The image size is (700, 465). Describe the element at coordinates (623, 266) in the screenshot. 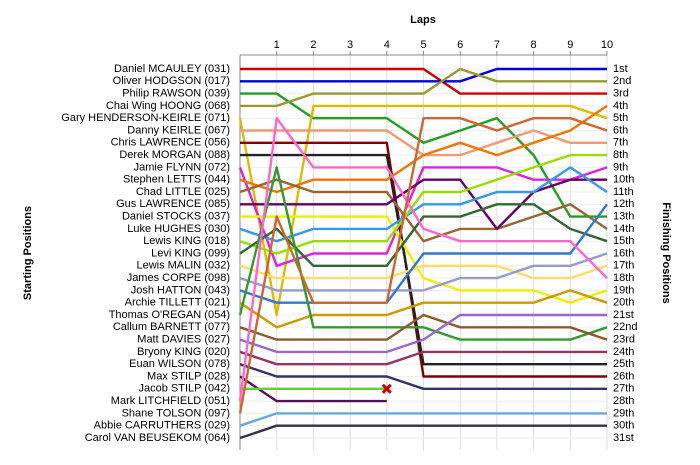

I see `y2-tick-label: 17th` at that location.